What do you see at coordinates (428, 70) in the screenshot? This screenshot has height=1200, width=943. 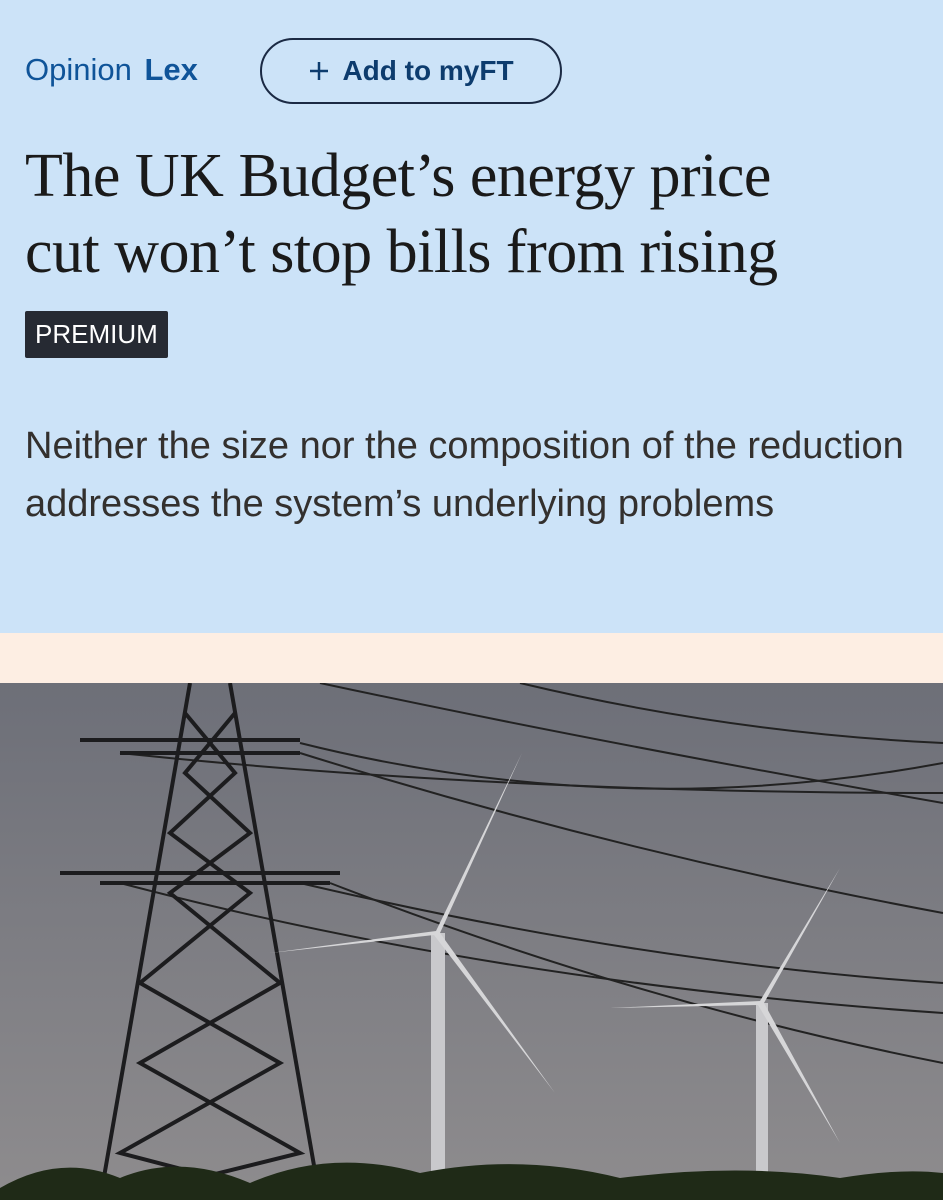 I see `button-label: Add to myFT` at bounding box center [428, 70].